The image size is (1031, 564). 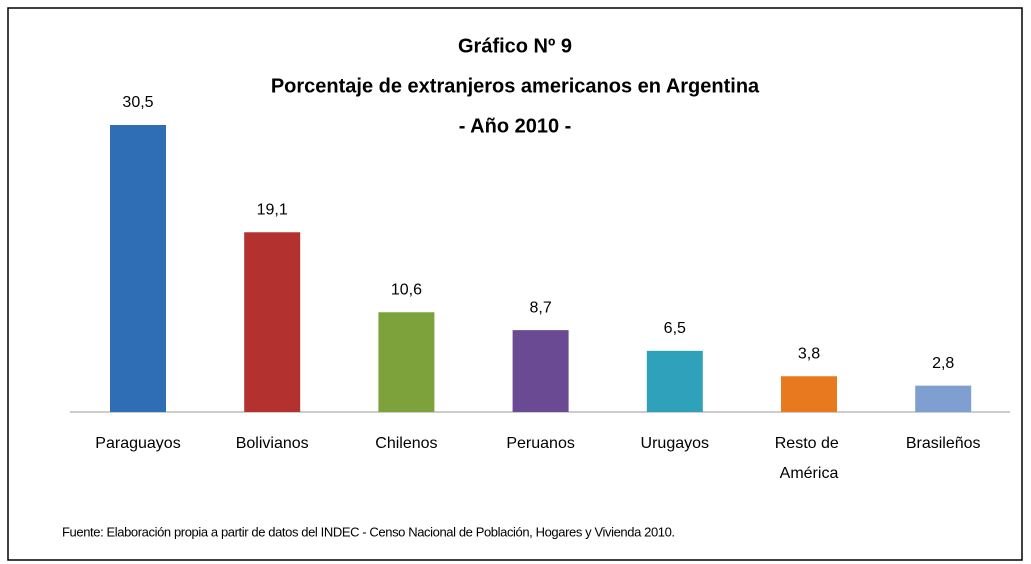 What do you see at coordinates (515, 126) in the screenshot?
I see `chart-title: - Año 2010 -` at bounding box center [515, 126].